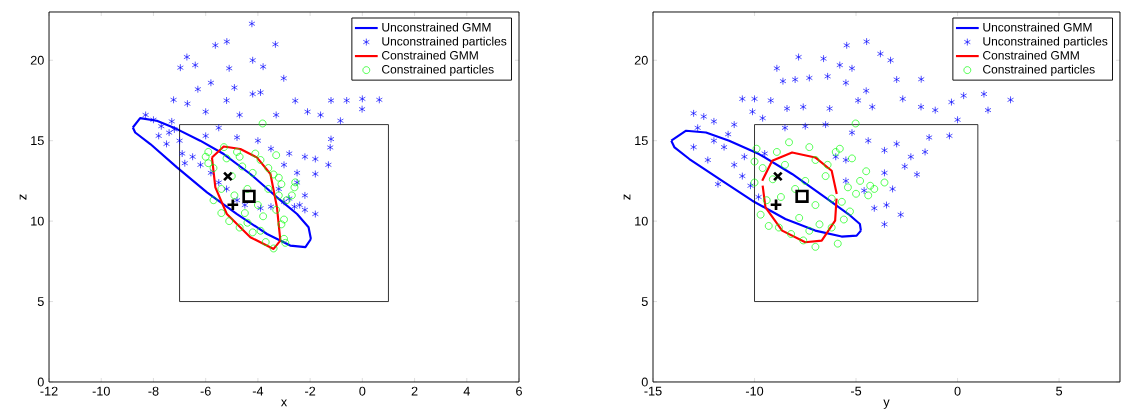 This screenshot has height=418, width=1122. I want to click on x-tick-label: 2, so click(414, 391).